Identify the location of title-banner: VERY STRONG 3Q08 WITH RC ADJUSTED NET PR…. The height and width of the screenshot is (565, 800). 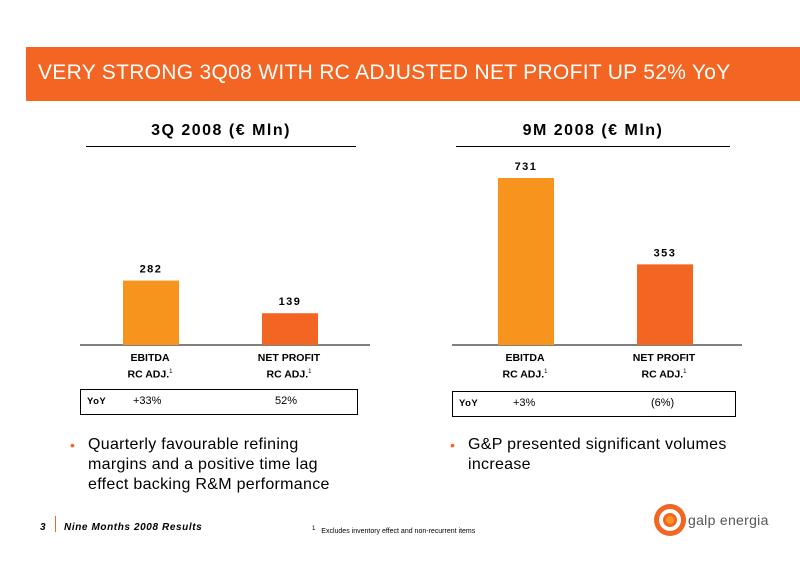
(413, 74).